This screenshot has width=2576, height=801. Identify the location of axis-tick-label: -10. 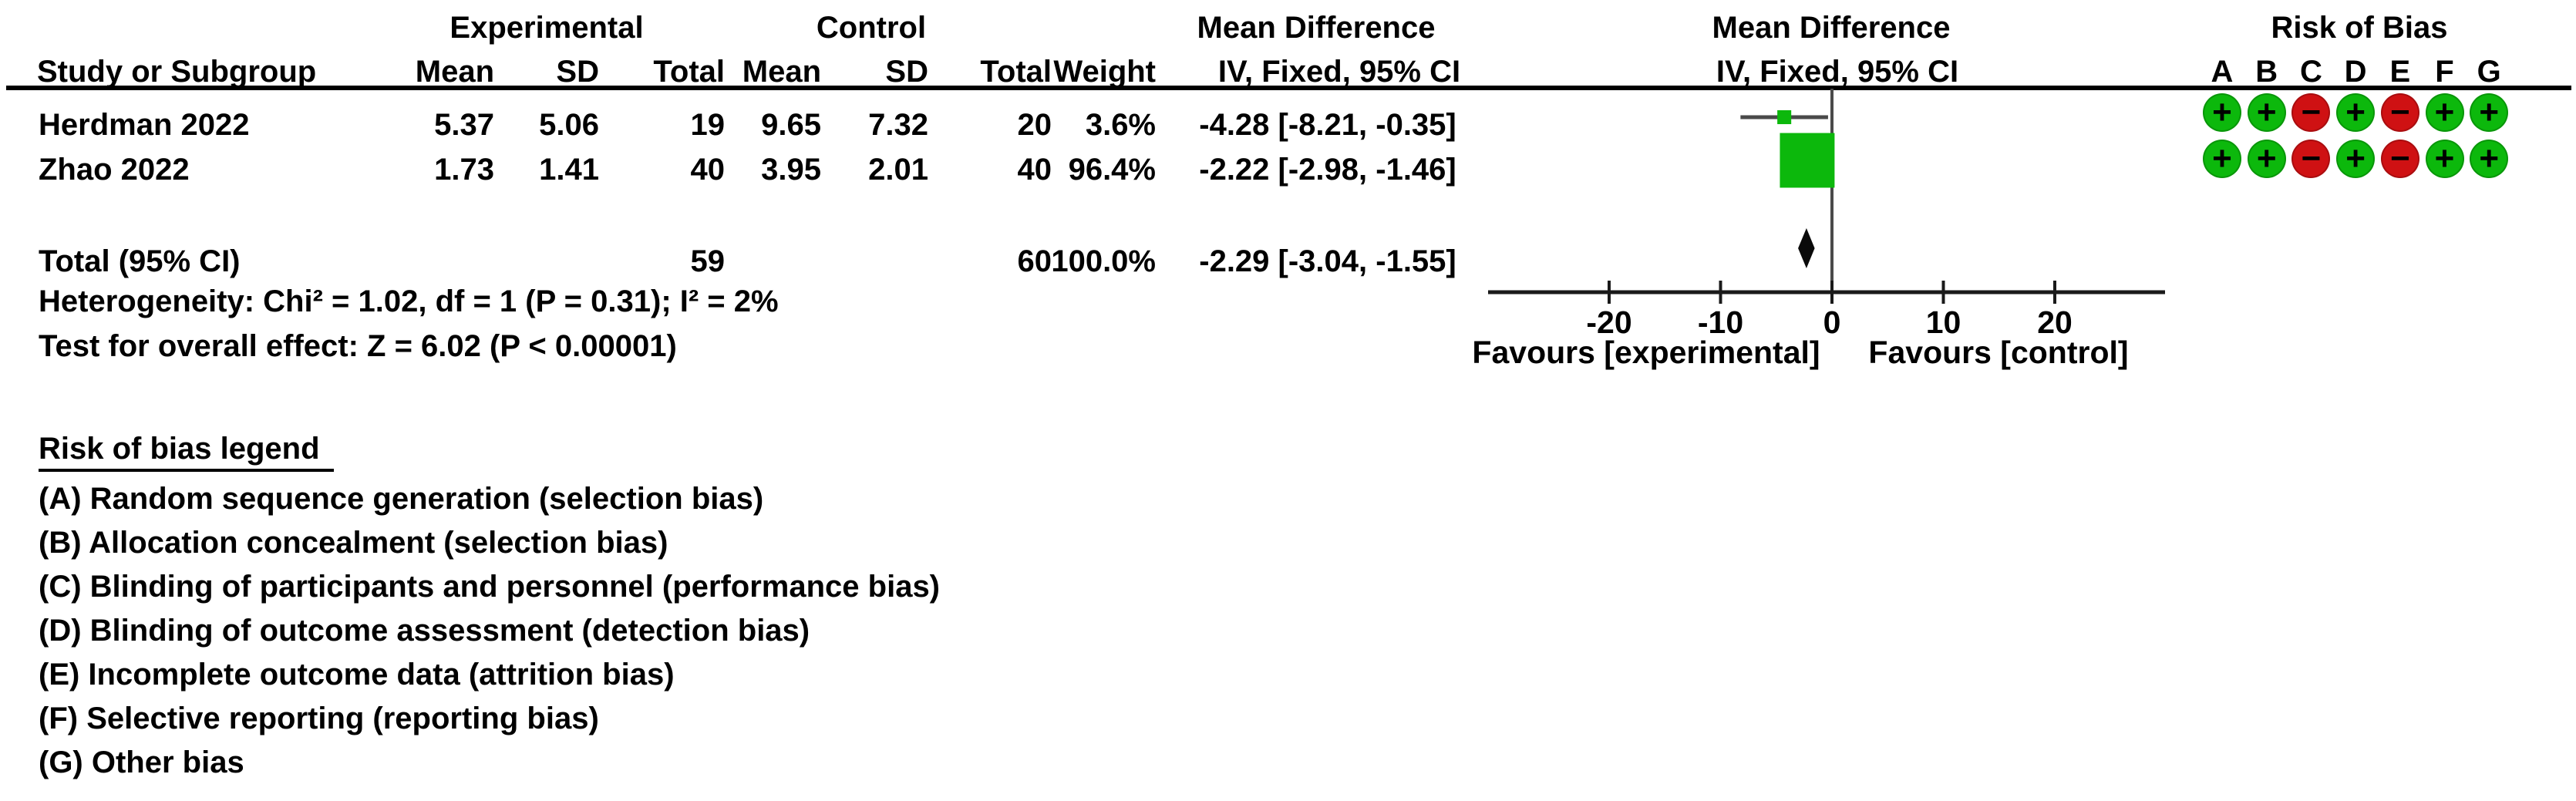
(1721, 322).